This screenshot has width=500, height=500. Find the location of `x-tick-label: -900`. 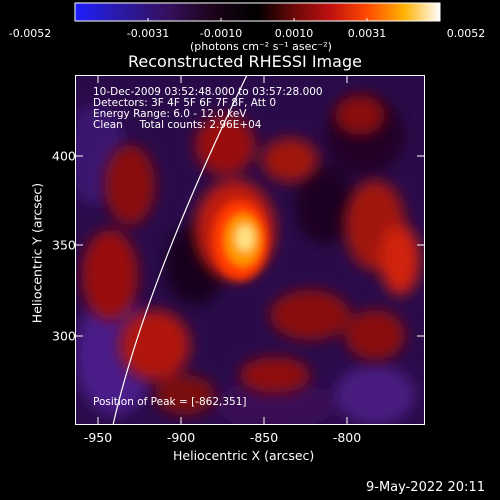

x-tick-label: -900 is located at coordinates (181, 437).